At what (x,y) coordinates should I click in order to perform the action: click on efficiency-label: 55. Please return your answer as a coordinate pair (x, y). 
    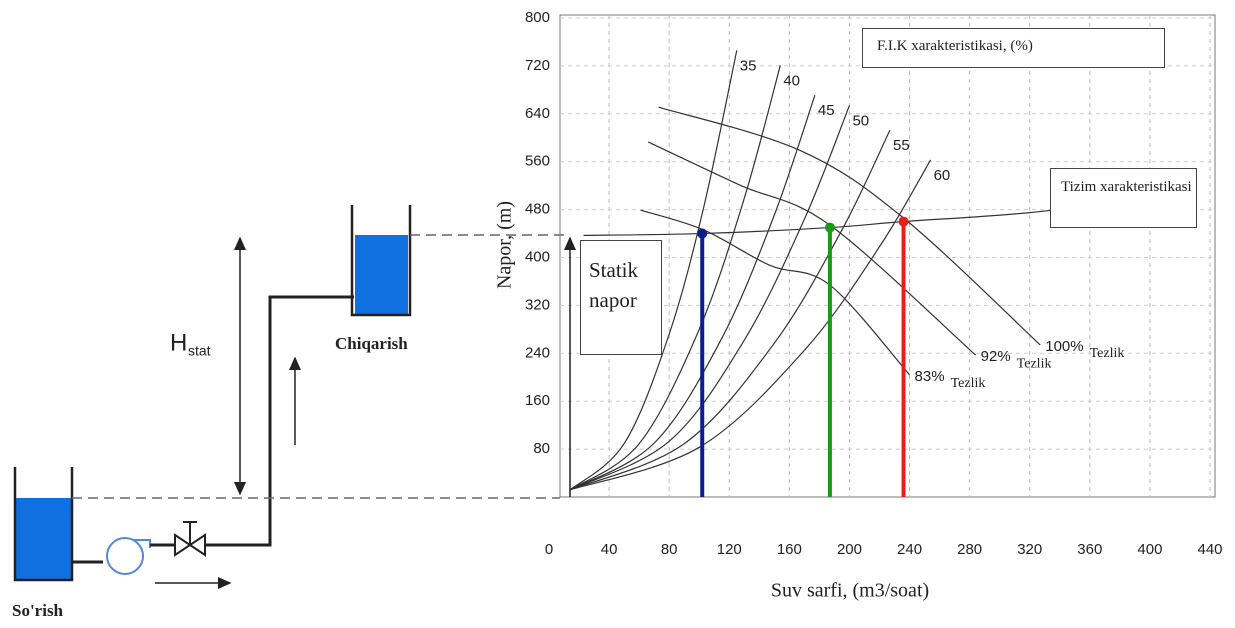
    Looking at the image, I should click on (901, 145).